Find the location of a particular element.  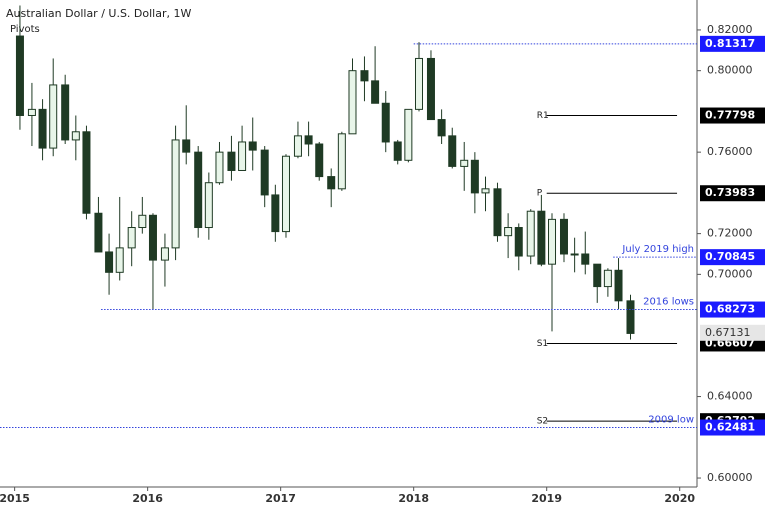

last-price-label: 0.67131 is located at coordinates (728, 332).